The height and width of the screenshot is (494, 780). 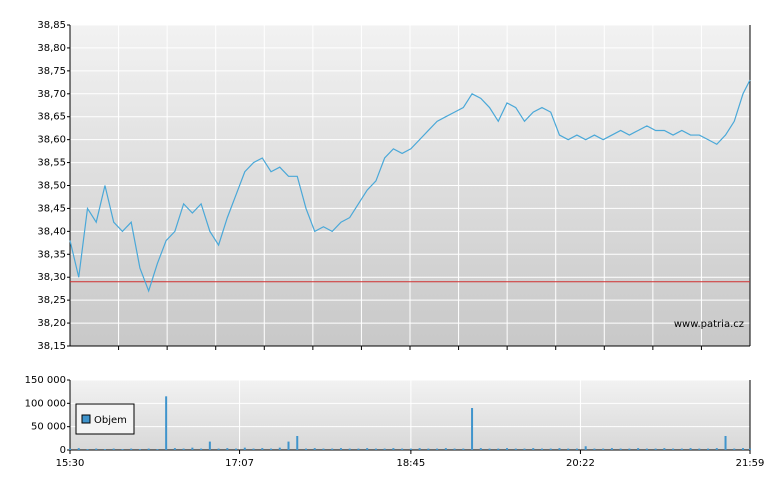 I want to click on y-tick-label: 50 000, so click(x=48, y=427).